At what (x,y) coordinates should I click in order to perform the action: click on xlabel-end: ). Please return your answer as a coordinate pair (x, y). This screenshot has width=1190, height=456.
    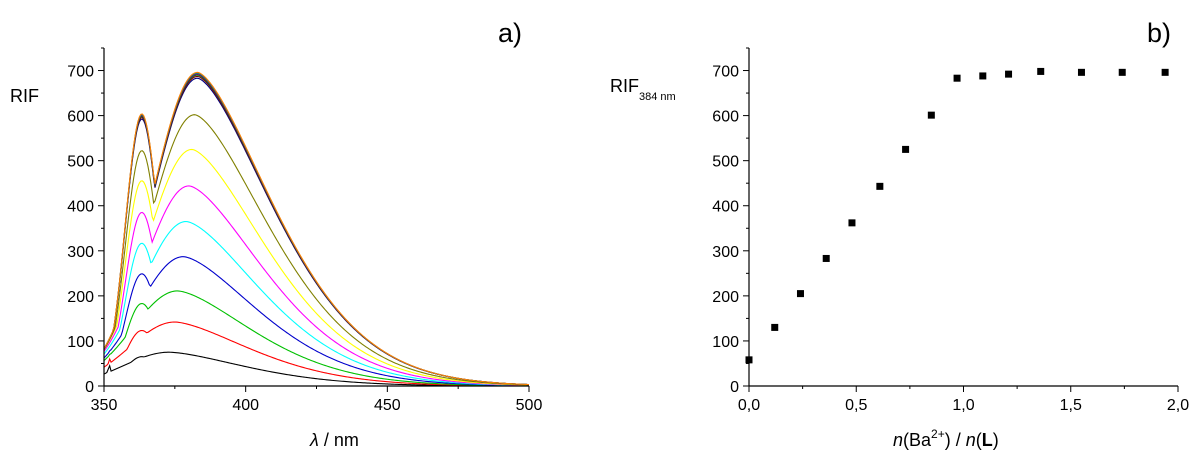
    Looking at the image, I should click on (996, 440).